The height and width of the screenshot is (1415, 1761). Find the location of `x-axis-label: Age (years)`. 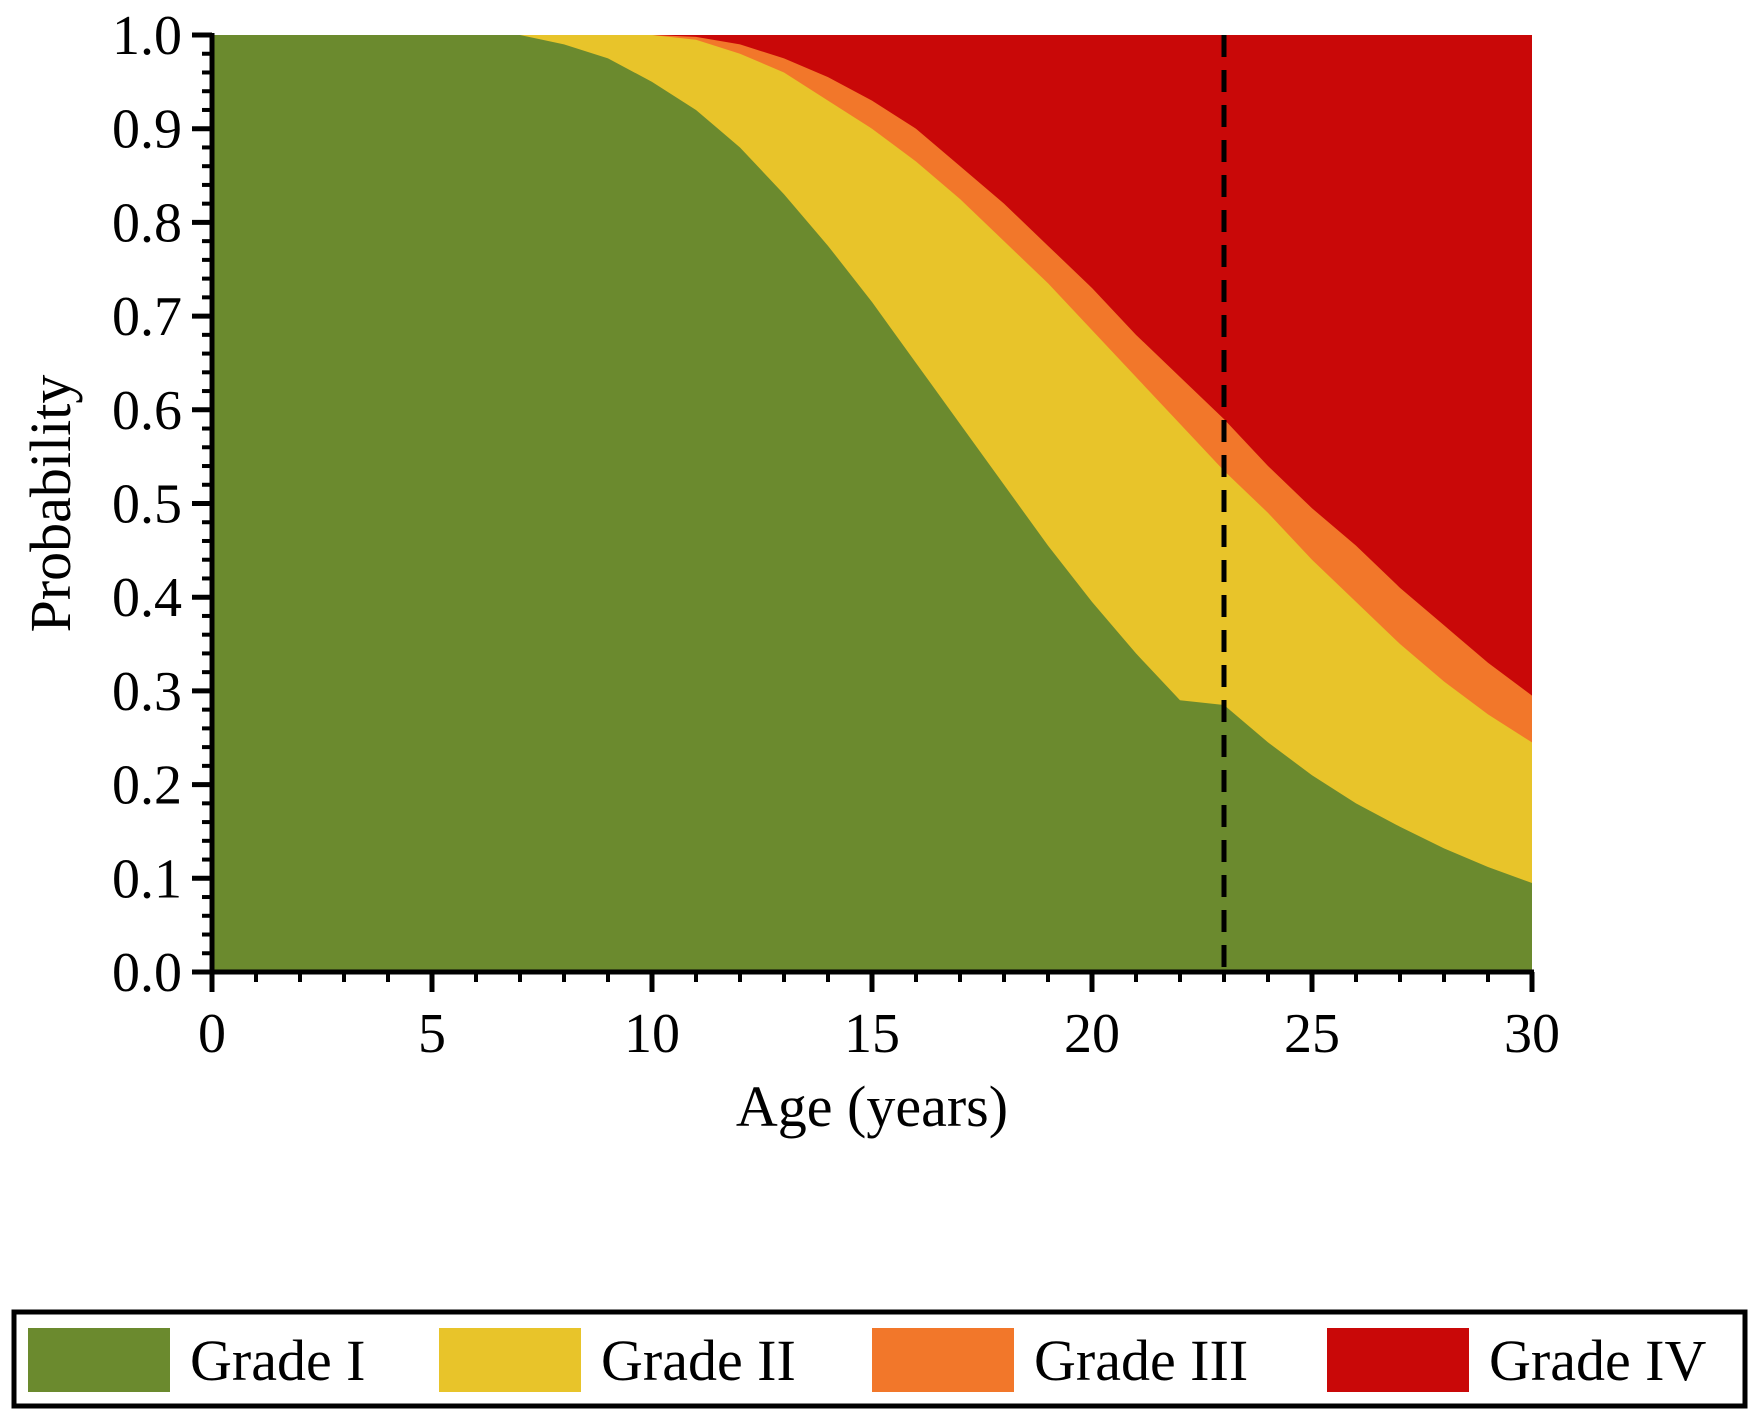

x-axis-label: Age (years) is located at coordinates (872, 1106).